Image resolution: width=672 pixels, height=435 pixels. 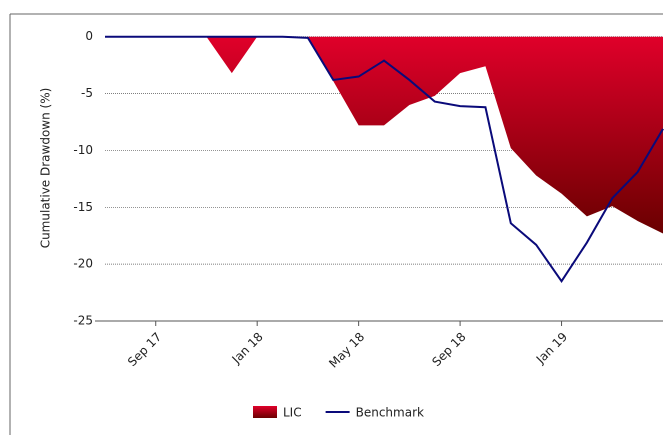 I want to click on x-tick-label: Jan 19, so click(x=551, y=348).